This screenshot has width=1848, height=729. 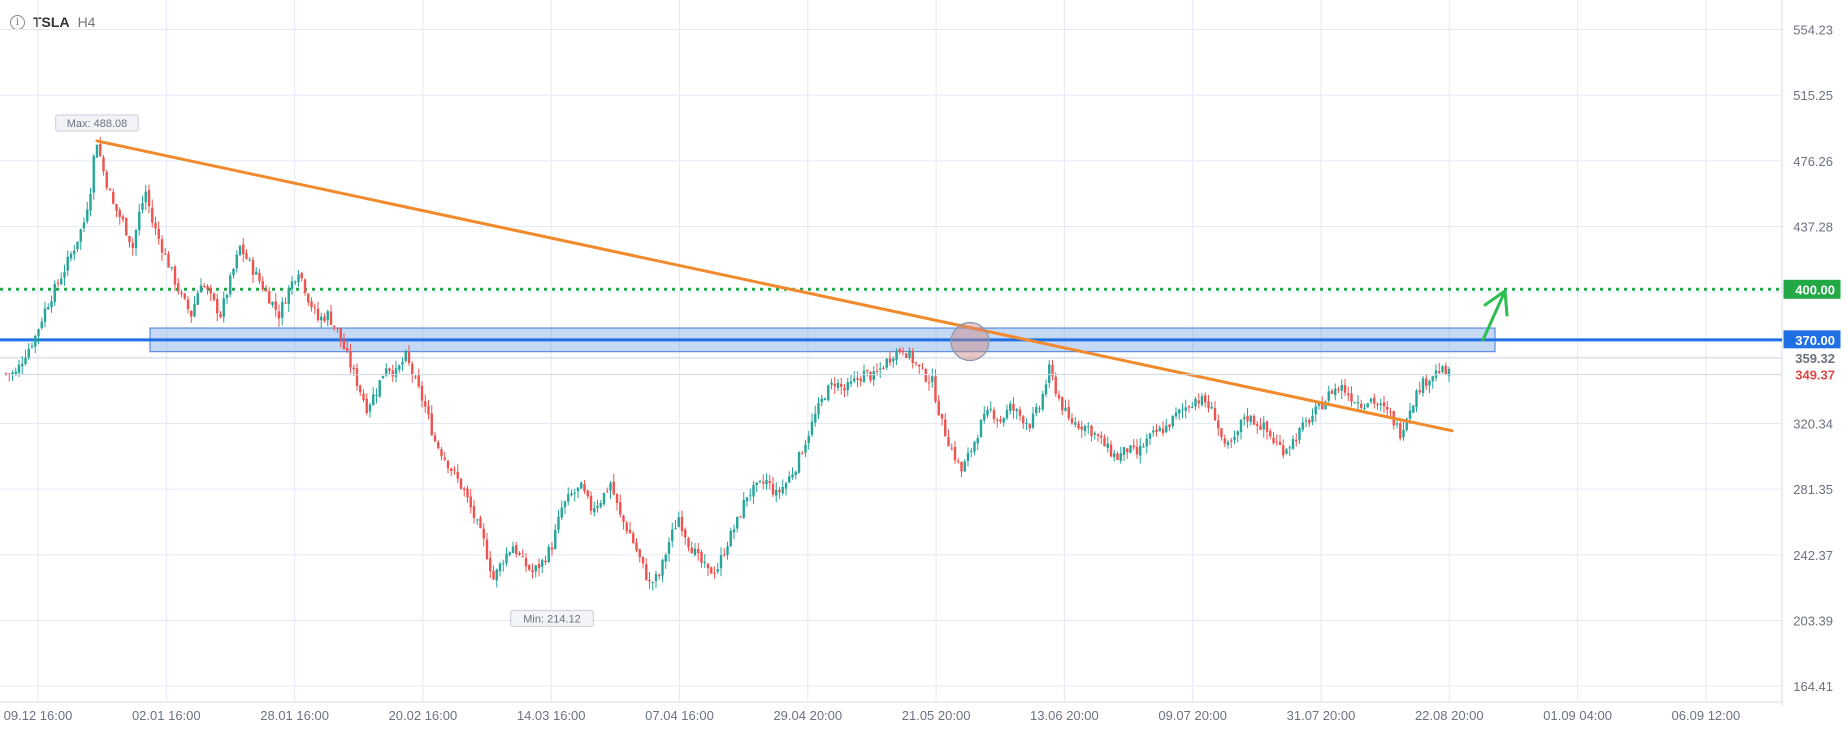 What do you see at coordinates (1449, 715) in the screenshot?
I see `x-tick-label: 22.08 20:00` at bounding box center [1449, 715].